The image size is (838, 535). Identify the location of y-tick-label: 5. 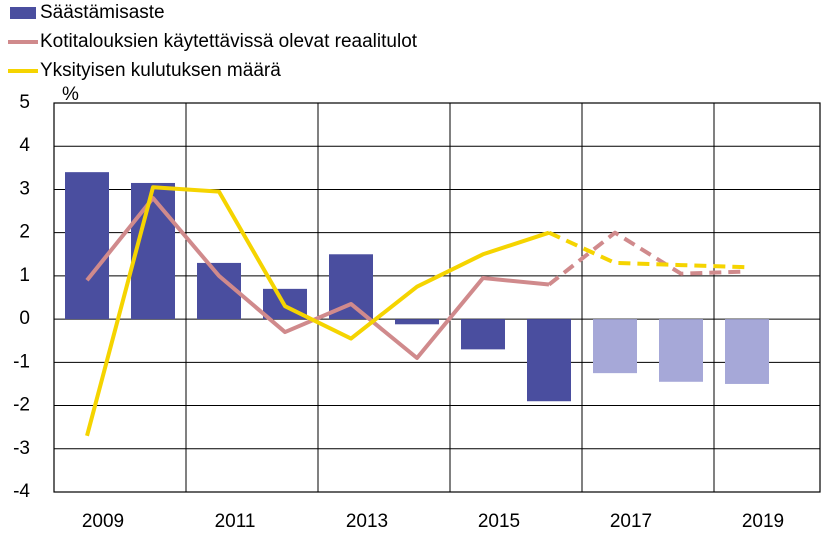
(24, 102).